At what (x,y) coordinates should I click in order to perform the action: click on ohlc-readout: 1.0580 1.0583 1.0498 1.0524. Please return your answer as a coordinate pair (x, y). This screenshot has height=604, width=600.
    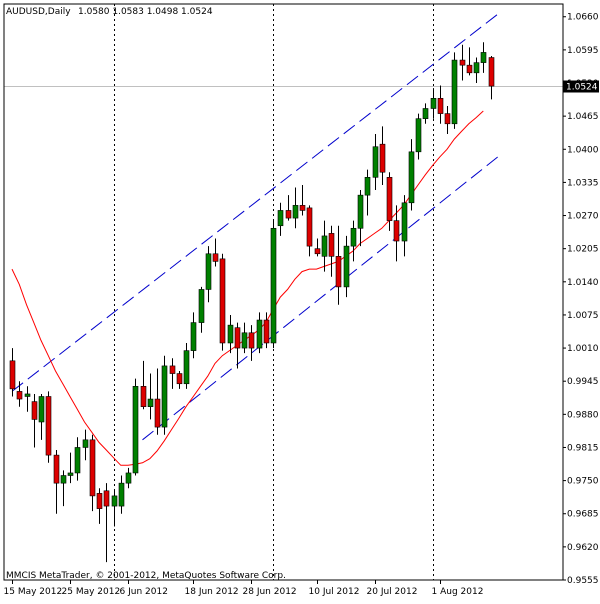
    Looking at the image, I should click on (145, 12).